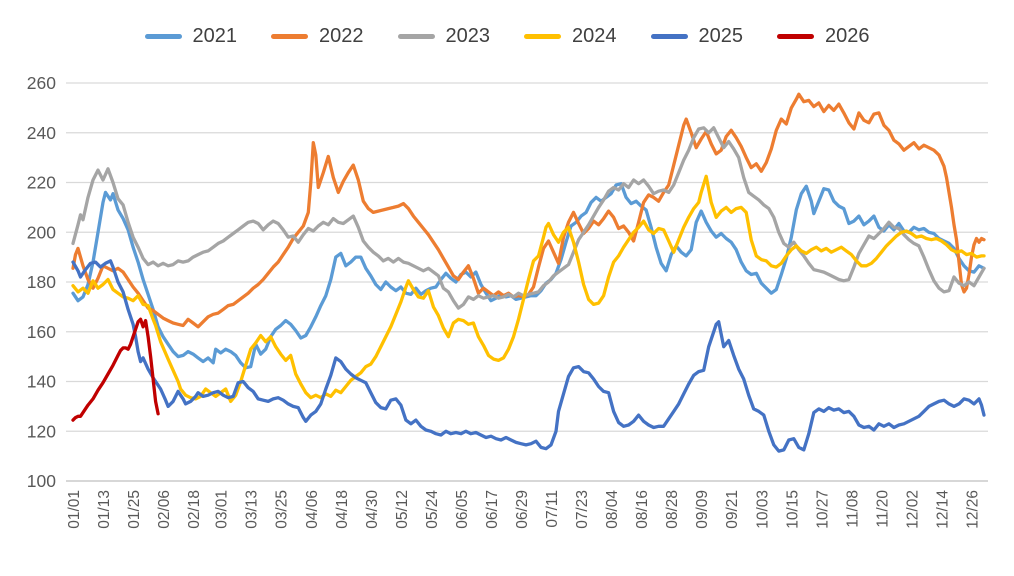  What do you see at coordinates (912, 509) in the screenshot?
I see `x-tick-label: 12/02` at bounding box center [912, 509].